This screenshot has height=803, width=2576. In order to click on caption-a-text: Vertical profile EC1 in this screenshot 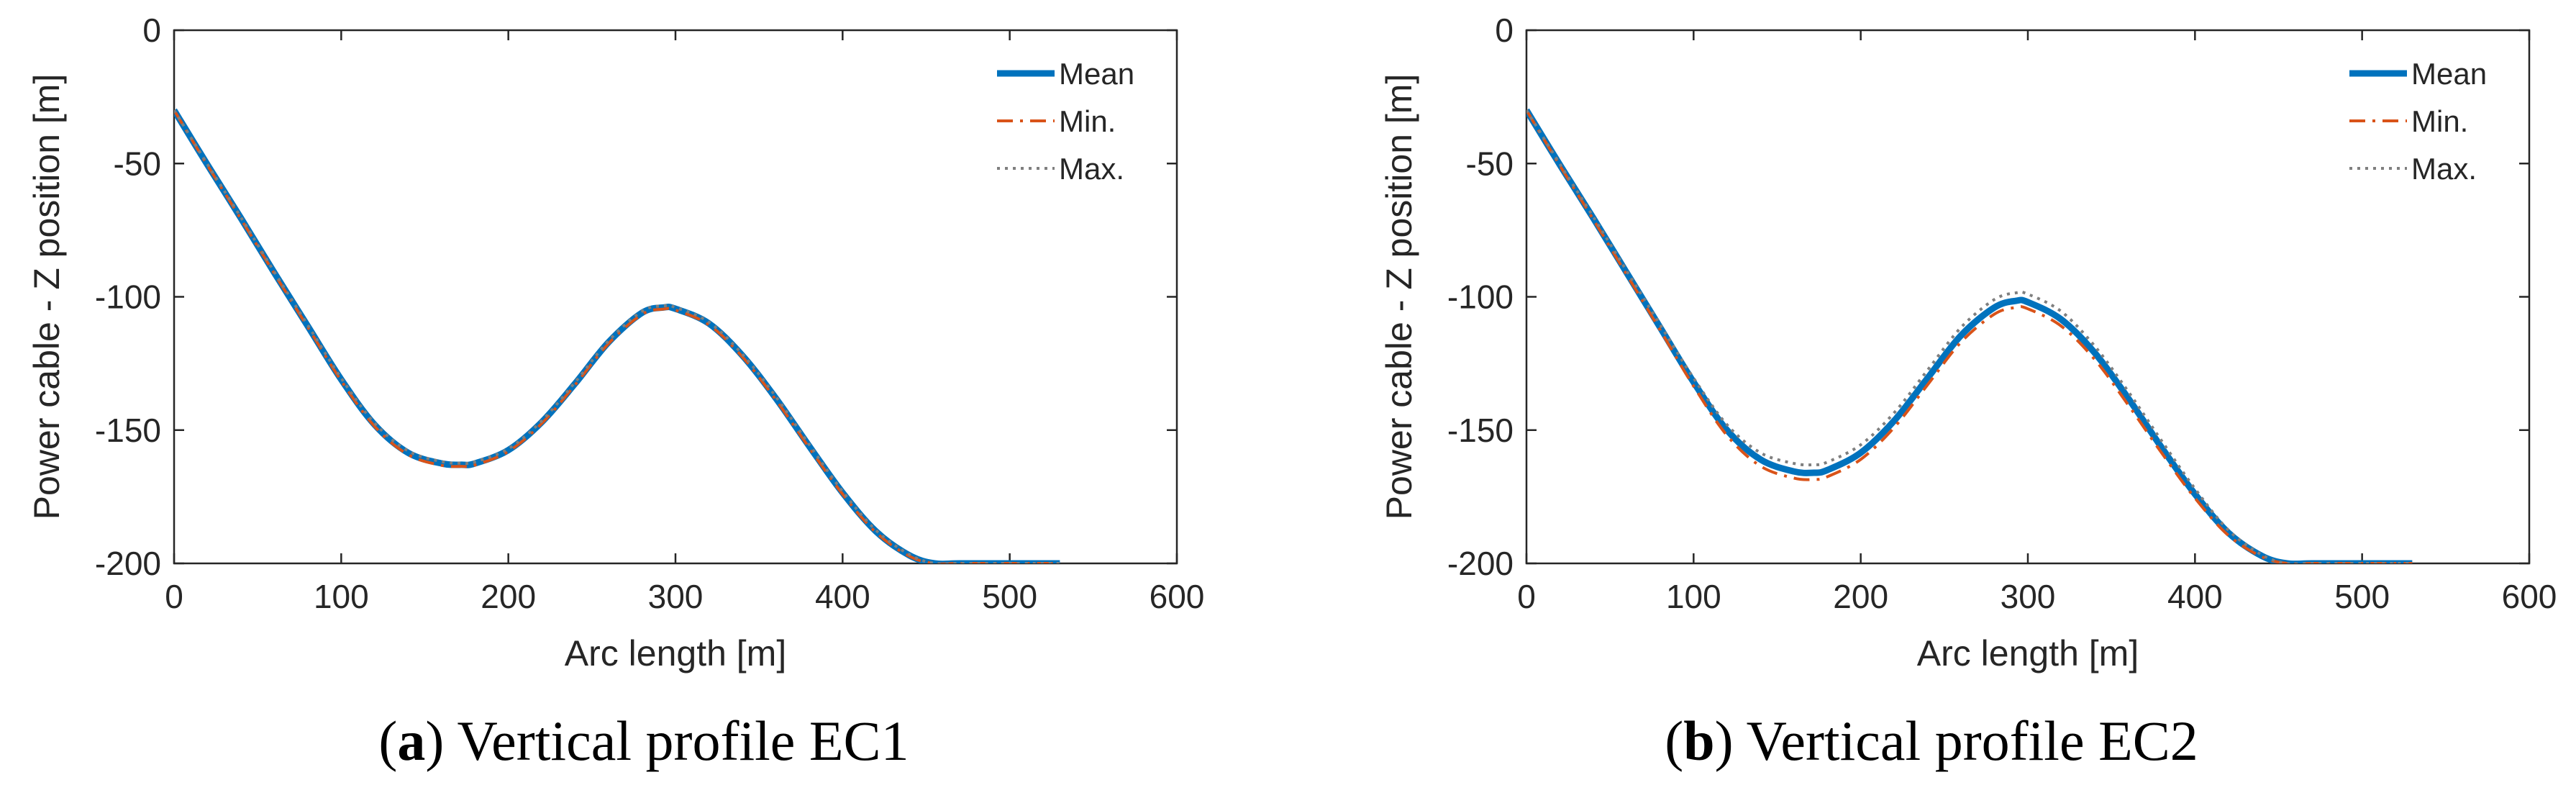, I will do `click(683, 740)`.